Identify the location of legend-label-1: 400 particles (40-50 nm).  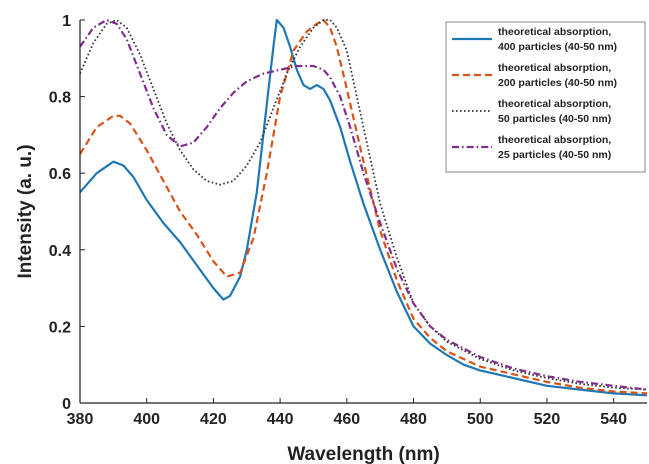
(557, 47).